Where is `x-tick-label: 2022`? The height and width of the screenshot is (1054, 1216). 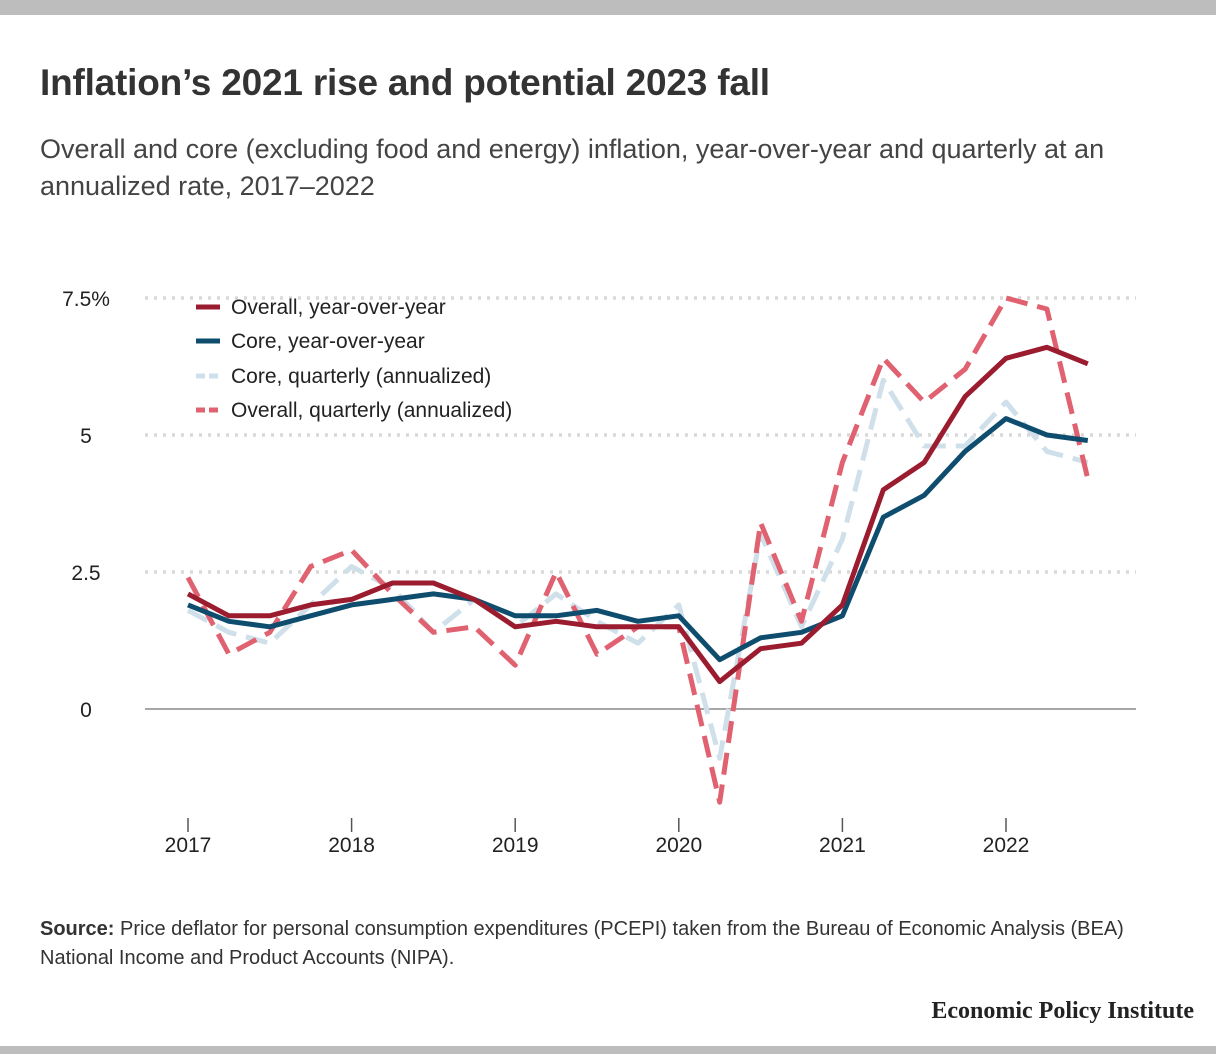 x-tick-label: 2022 is located at coordinates (1006, 845).